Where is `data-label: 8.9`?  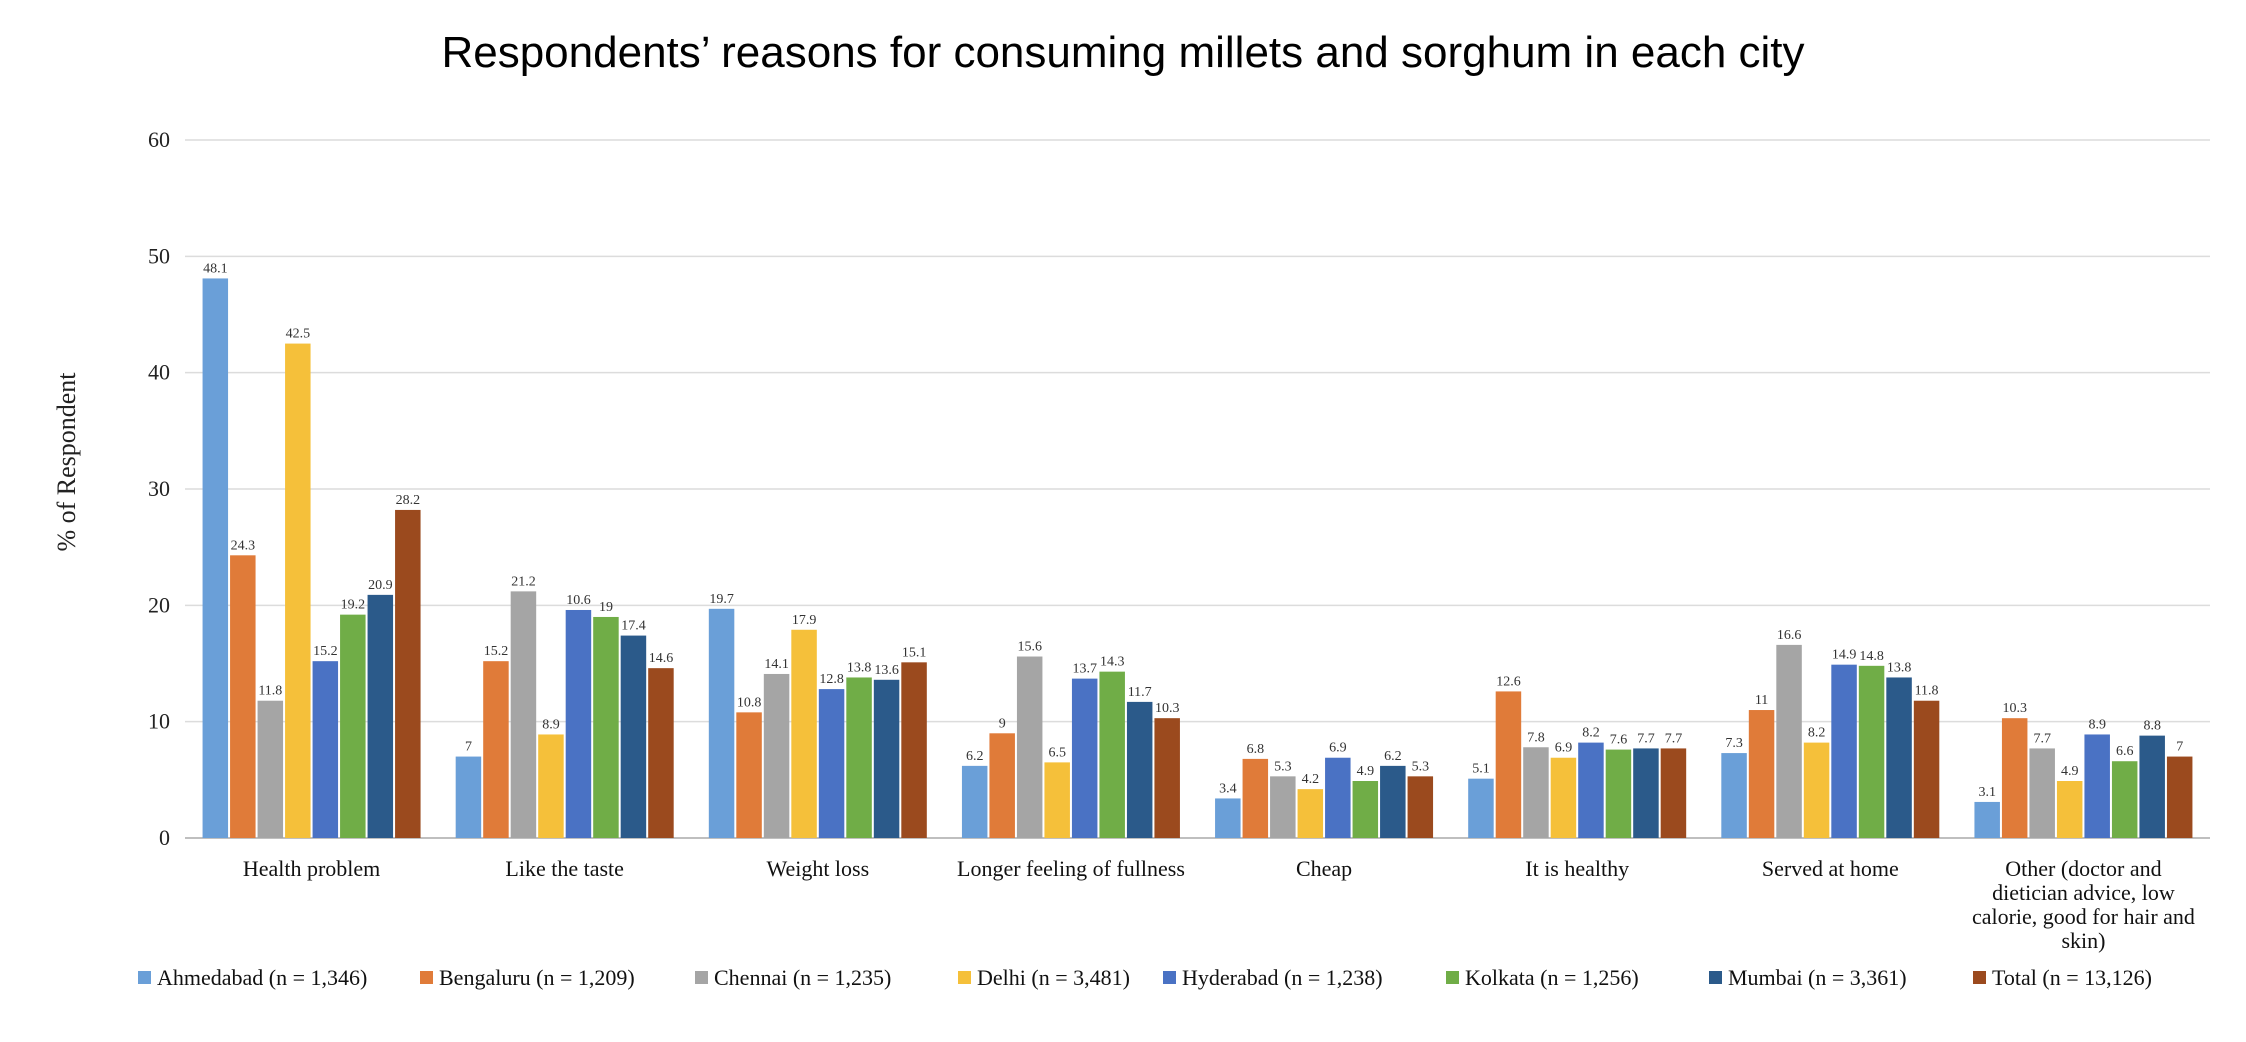 data-label: 8.9 is located at coordinates (2097, 724).